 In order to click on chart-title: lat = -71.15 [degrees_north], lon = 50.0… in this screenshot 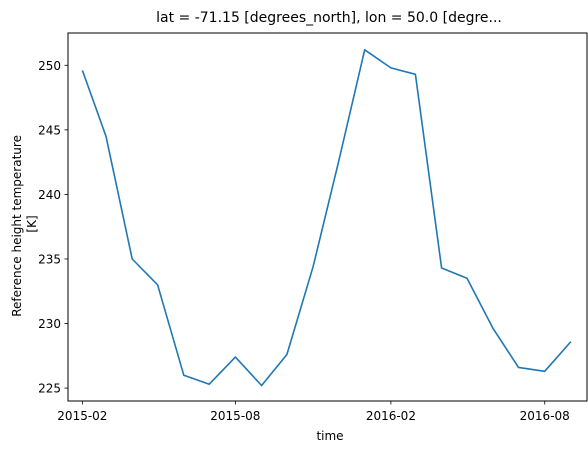, I will do `click(329, 18)`.